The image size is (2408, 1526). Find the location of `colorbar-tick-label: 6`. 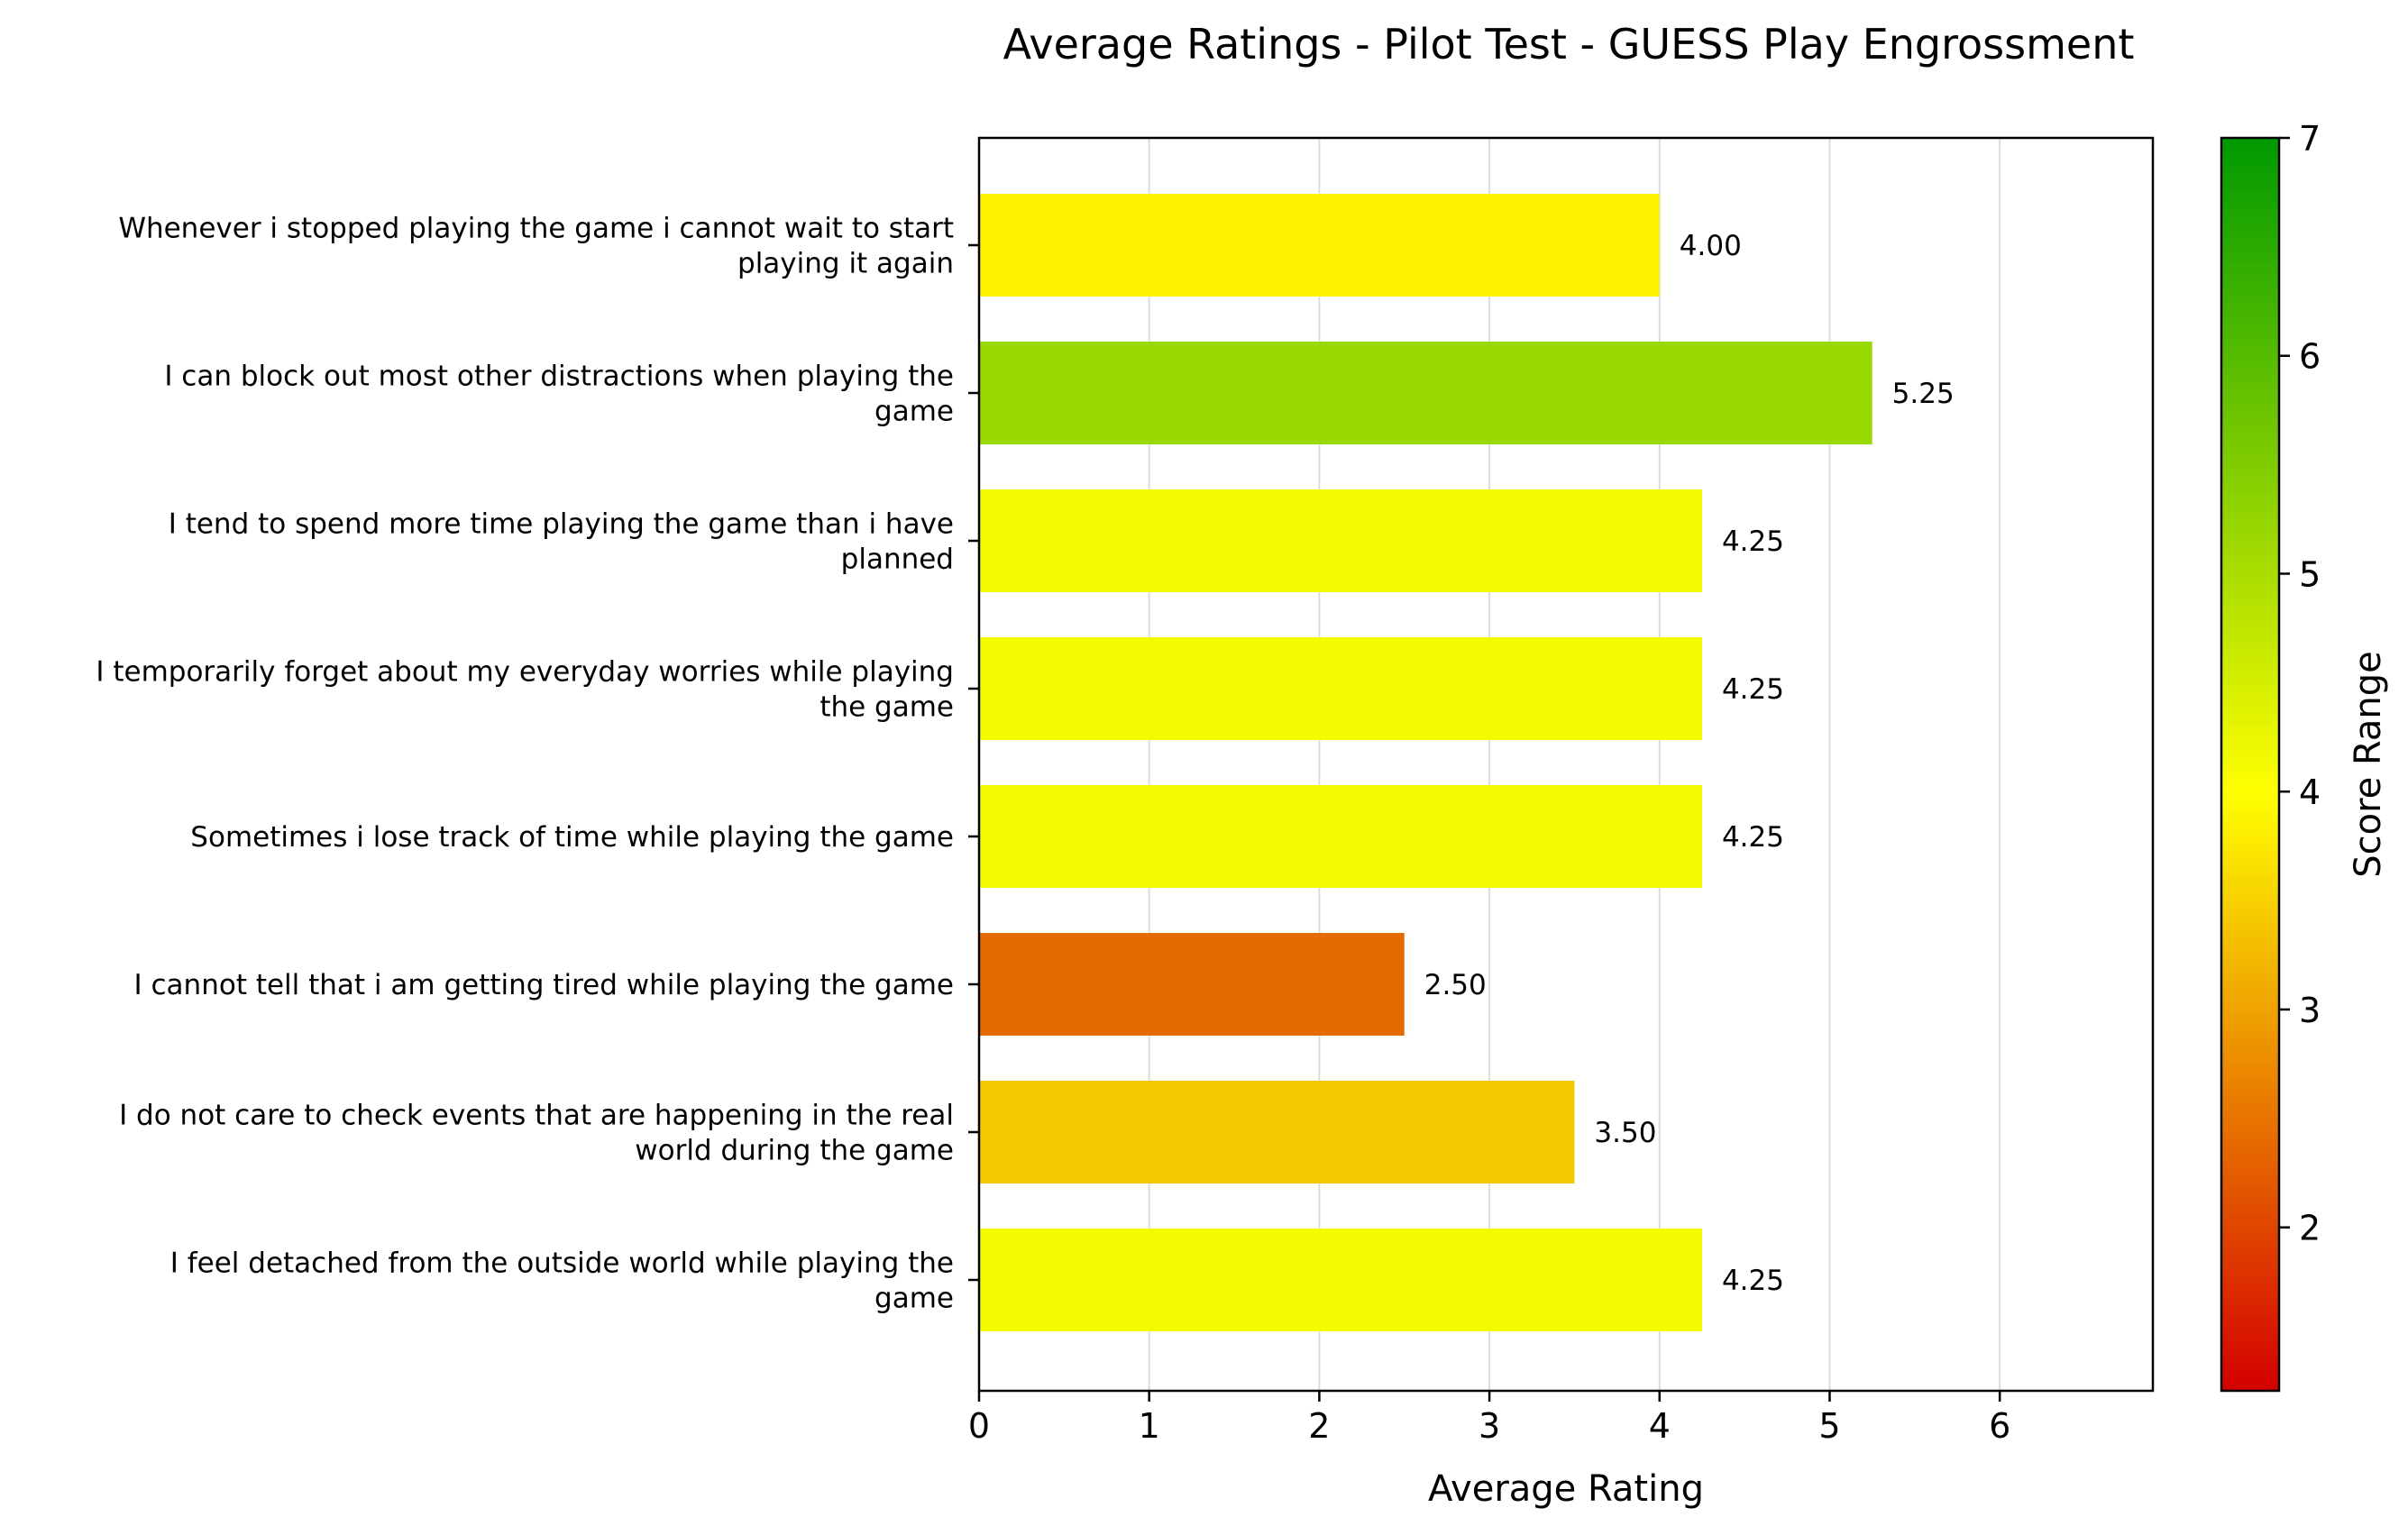

colorbar-tick-label: 6 is located at coordinates (2310, 357).